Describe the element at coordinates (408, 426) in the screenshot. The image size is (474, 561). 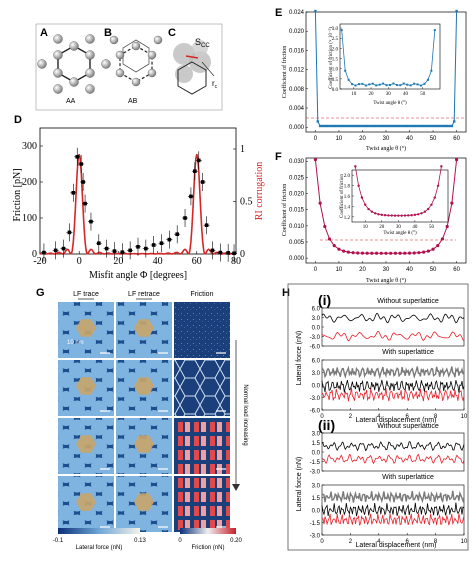
I see `h-ii-without: Without superlattice` at that location.